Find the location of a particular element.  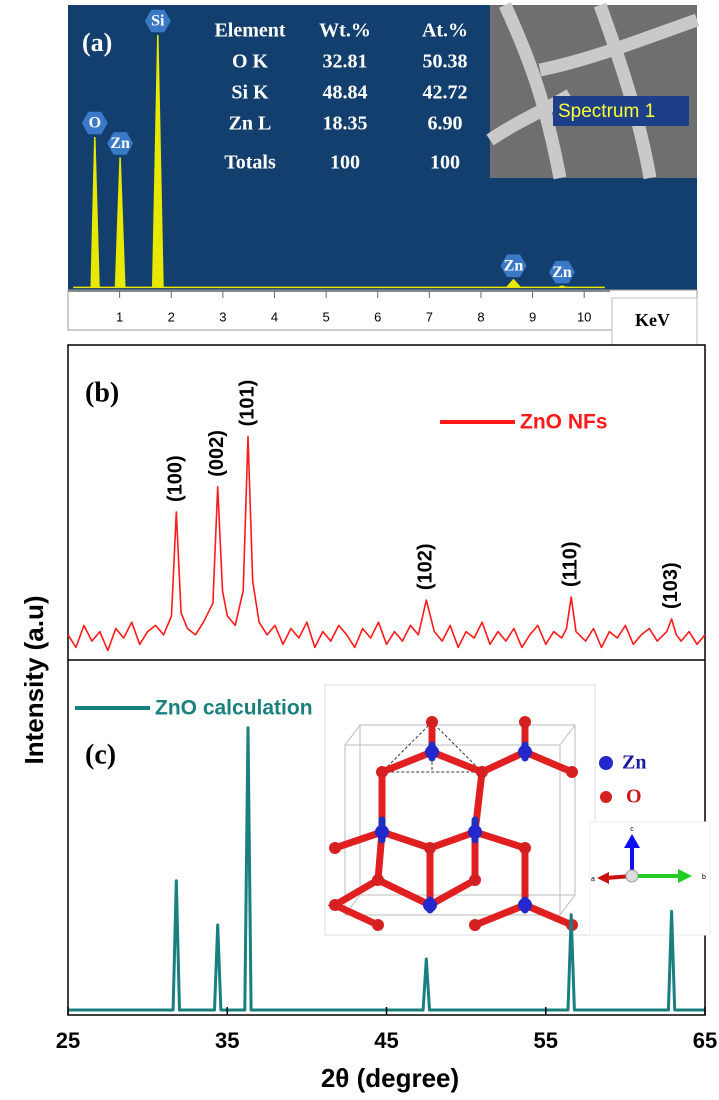

x-axis-label: 2θ (degree) is located at coordinates (390, 1078).